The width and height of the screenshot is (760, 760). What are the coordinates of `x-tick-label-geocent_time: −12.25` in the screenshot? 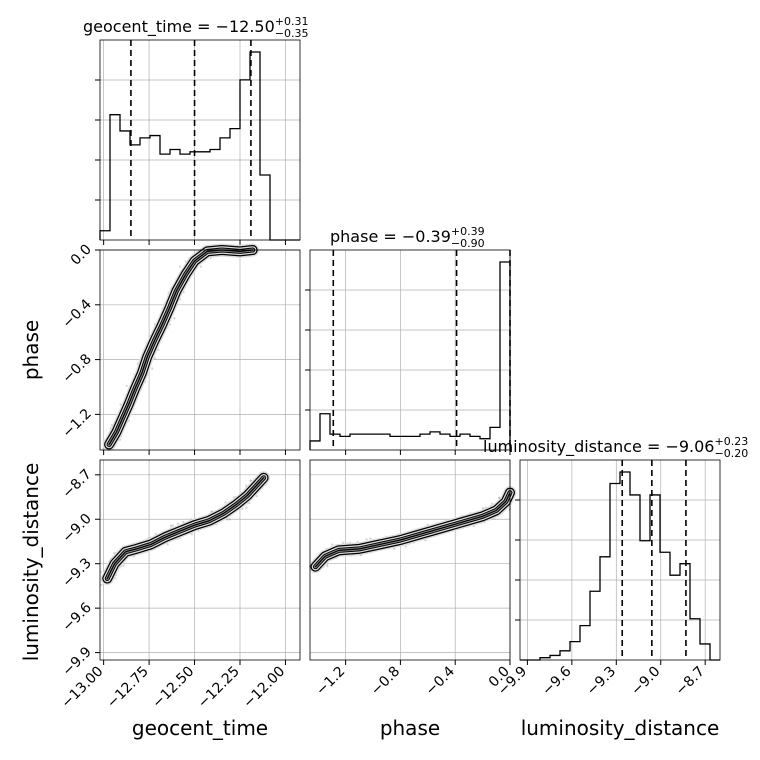 It's located at (219, 688).